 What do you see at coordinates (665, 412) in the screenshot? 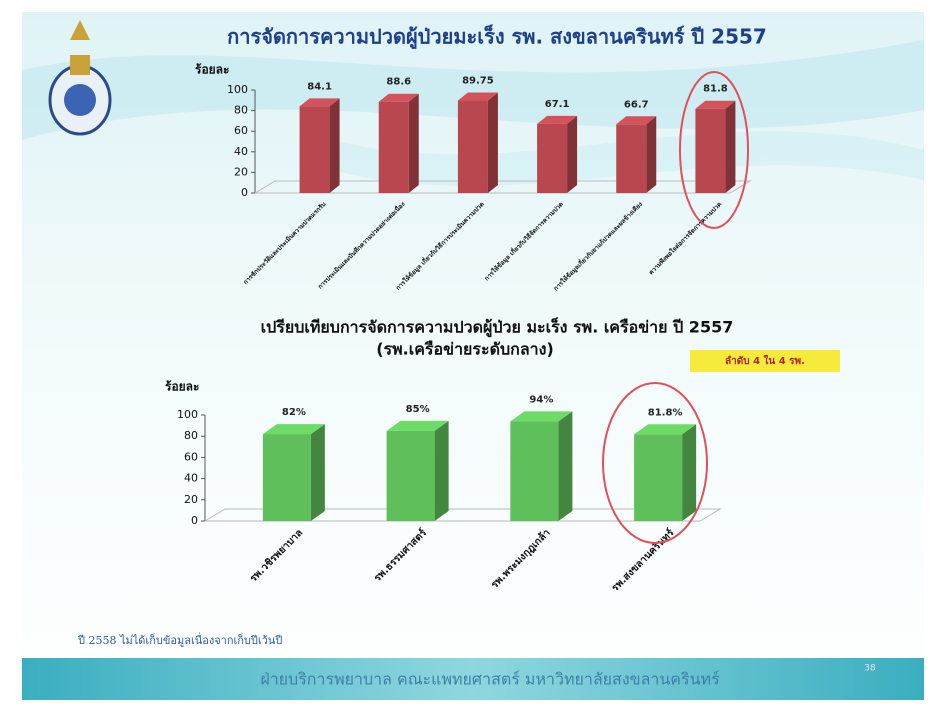
I see `value-label: 81.8%` at bounding box center [665, 412].